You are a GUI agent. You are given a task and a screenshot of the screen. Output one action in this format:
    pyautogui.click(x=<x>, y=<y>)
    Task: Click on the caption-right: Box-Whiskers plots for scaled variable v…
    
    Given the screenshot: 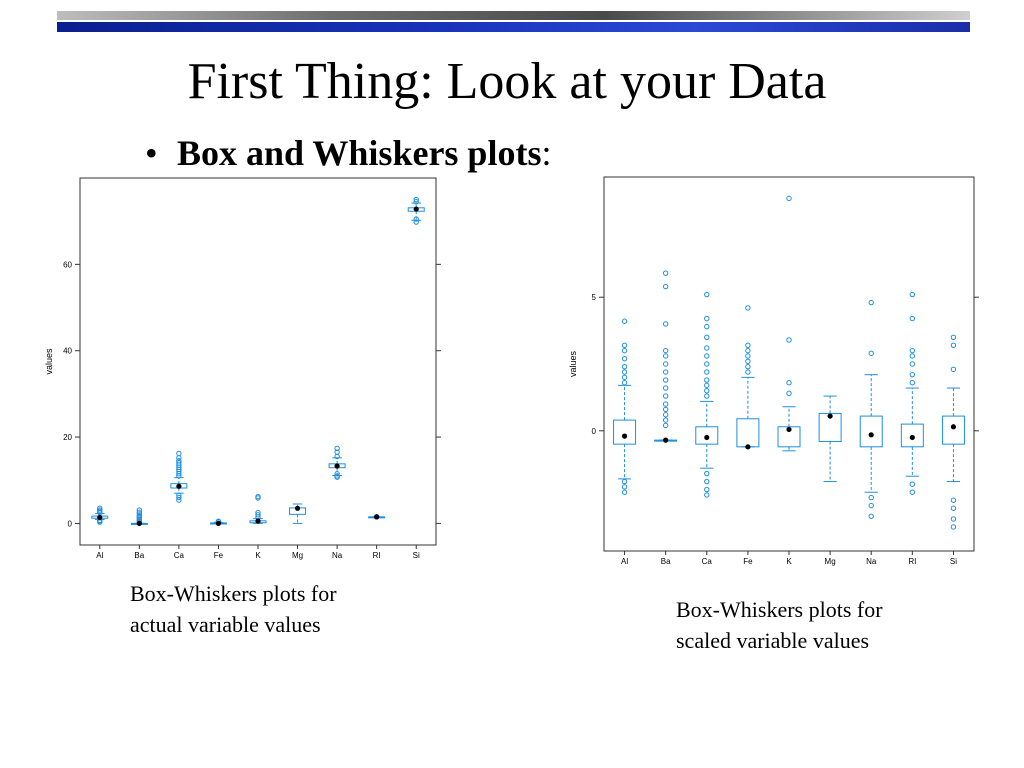 What is the action you would take?
    pyautogui.click(x=779, y=625)
    